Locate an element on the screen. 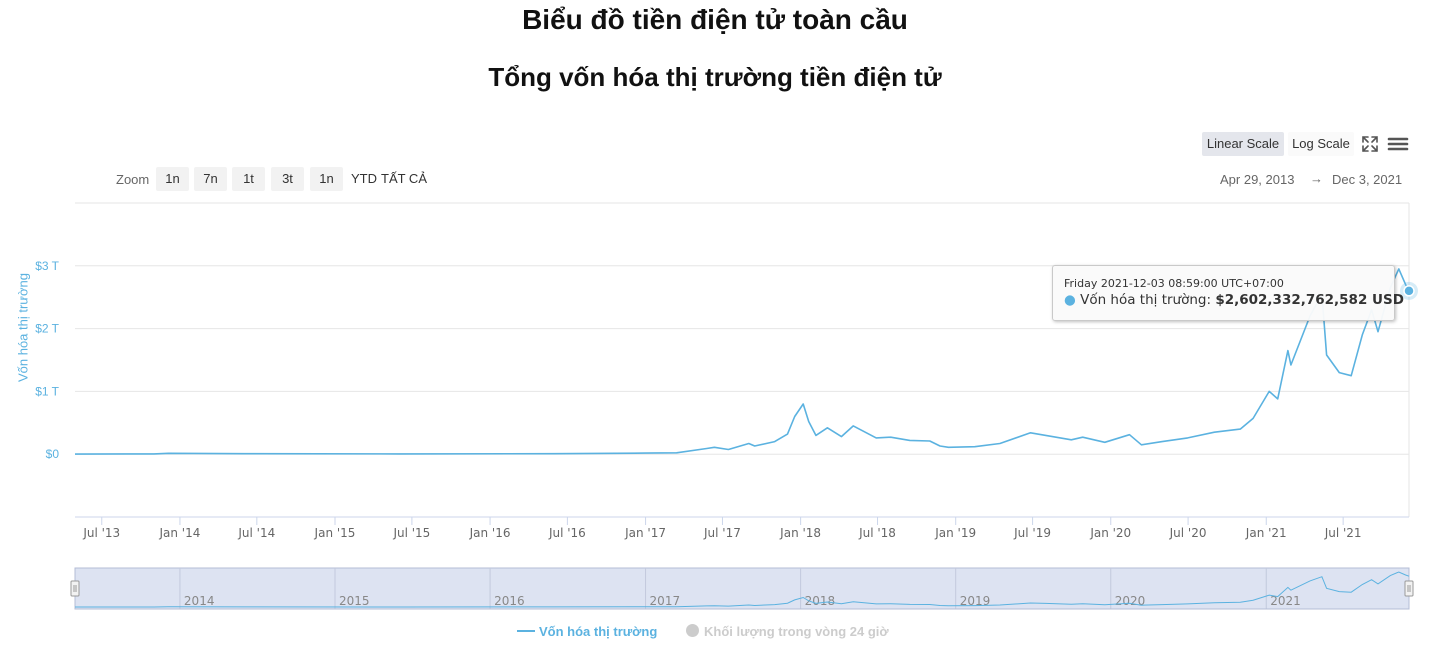 The image size is (1430, 648). legend-line-icon is located at coordinates (526, 630).